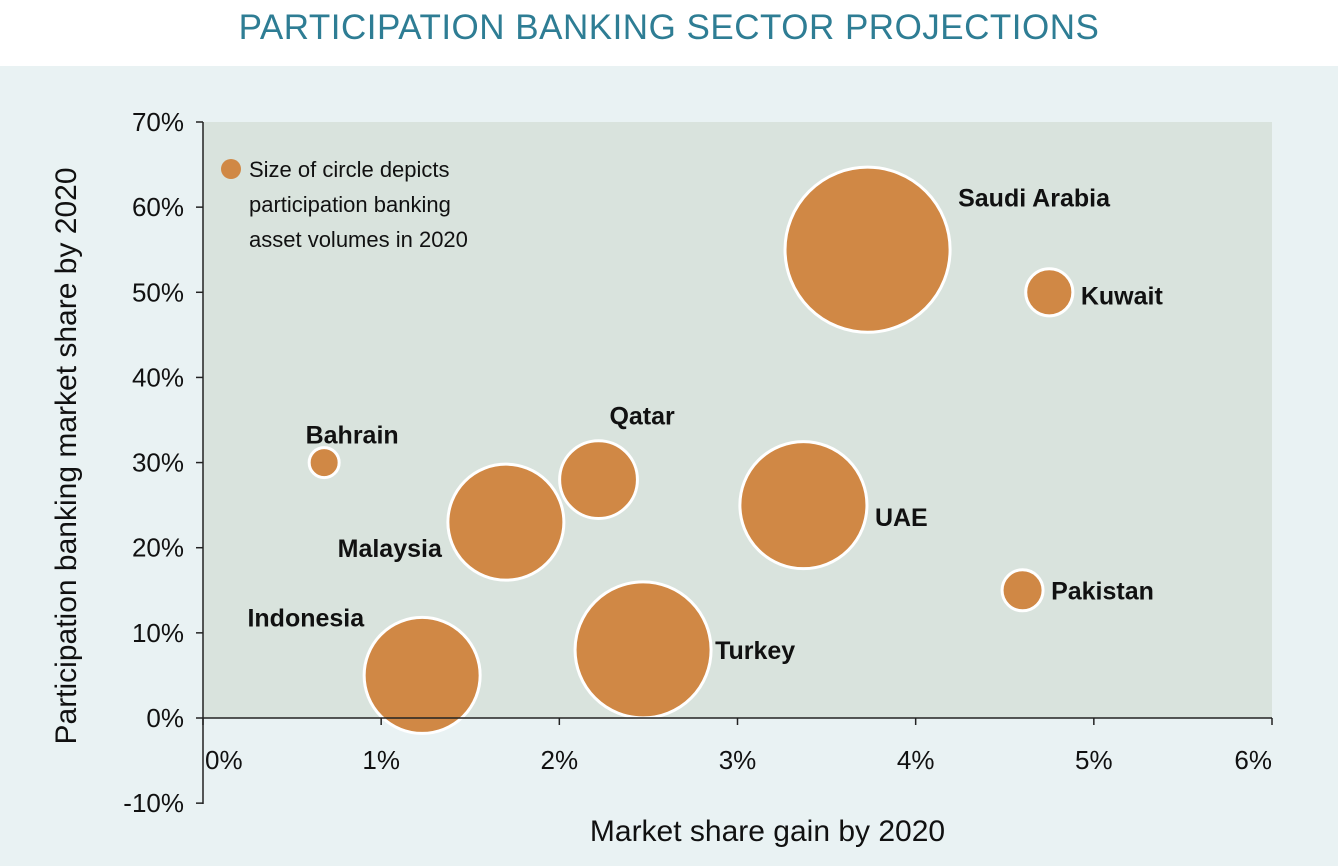  I want to click on x-tick-label: 0%, so click(224, 760).